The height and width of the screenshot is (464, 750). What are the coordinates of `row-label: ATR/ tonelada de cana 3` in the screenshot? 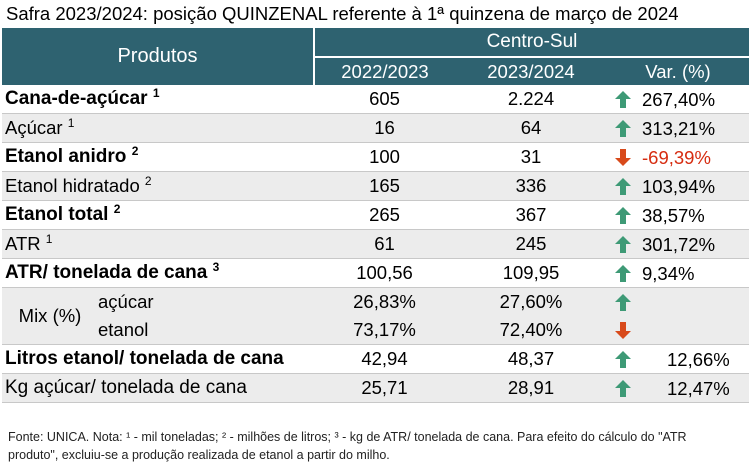 It's located at (158, 273).